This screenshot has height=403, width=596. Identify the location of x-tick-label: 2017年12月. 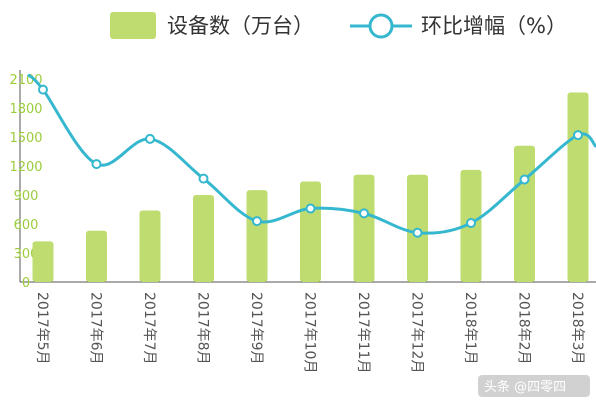
(417, 332).